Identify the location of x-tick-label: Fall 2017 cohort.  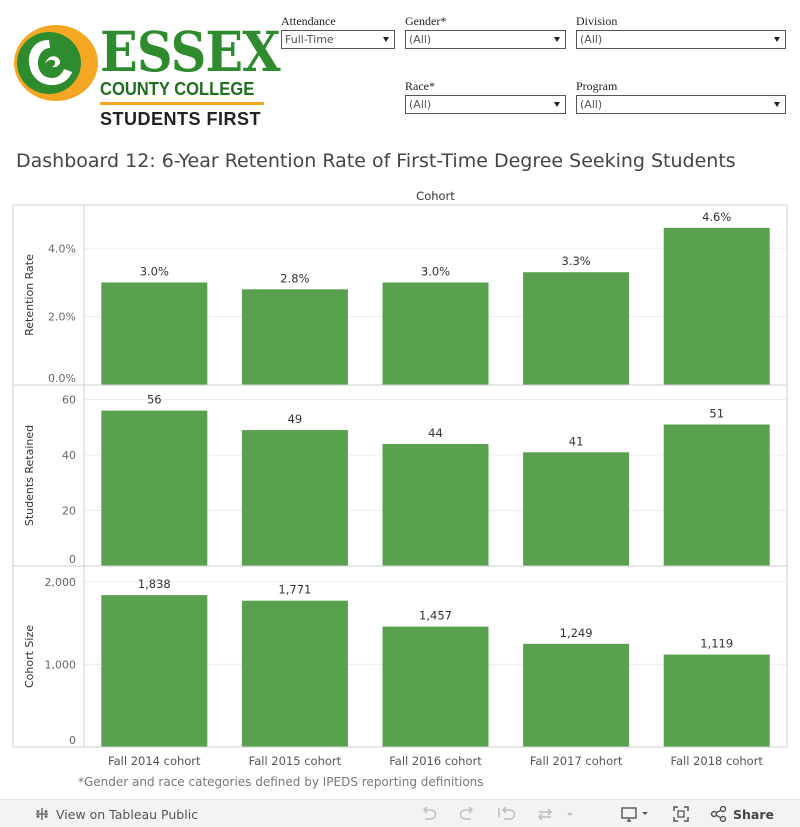
(576, 761).